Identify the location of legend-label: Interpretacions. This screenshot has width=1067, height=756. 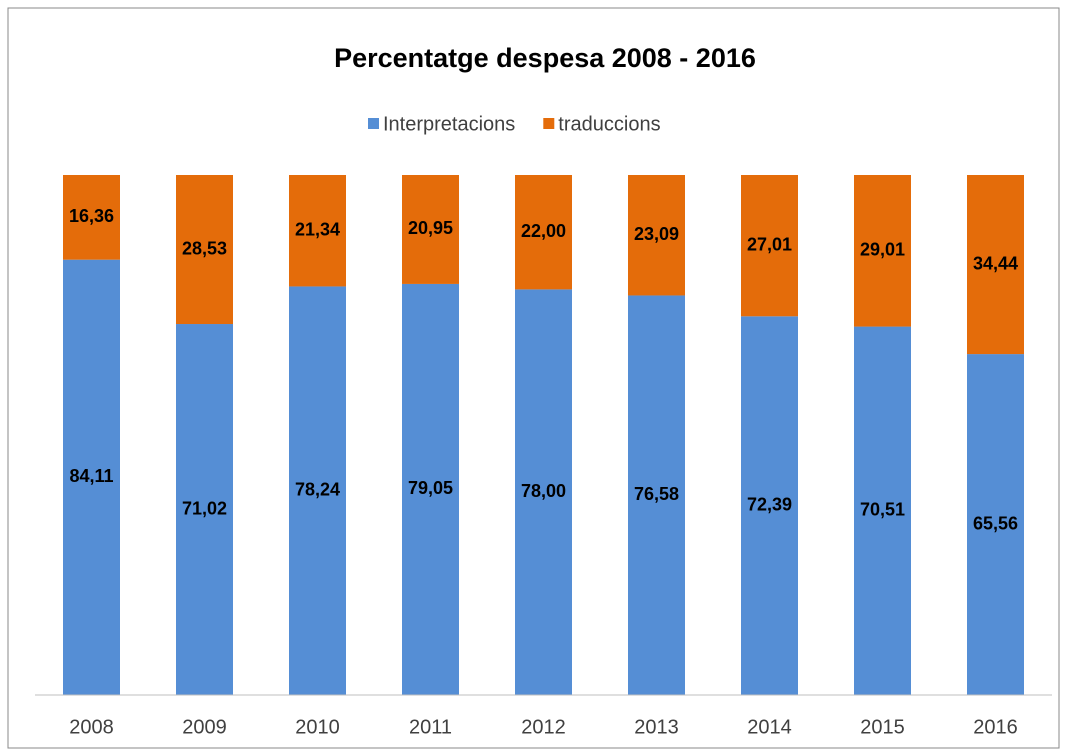
(449, 124).